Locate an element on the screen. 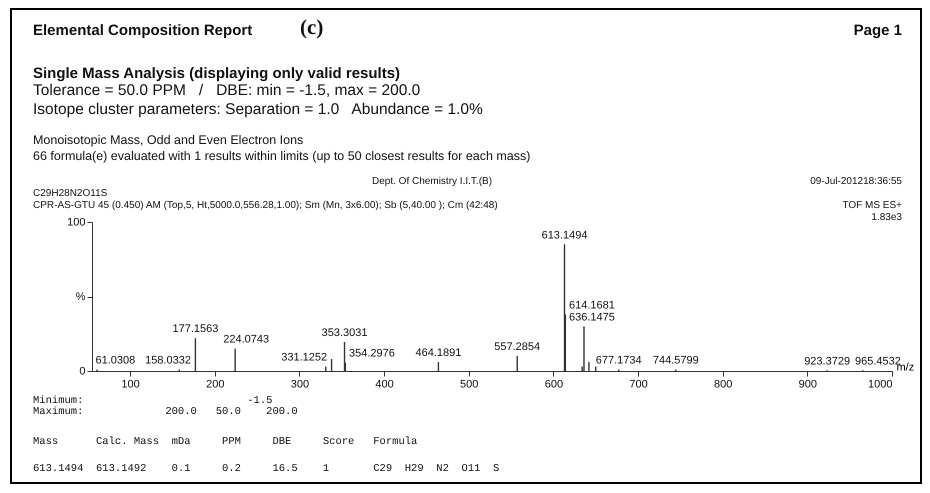  x-tick-label: 500 is located at coordinates (469, 384).